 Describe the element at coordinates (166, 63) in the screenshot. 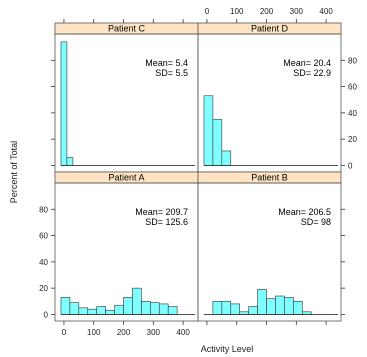

I see `panel-stat: Mean= 5.4` at that location.